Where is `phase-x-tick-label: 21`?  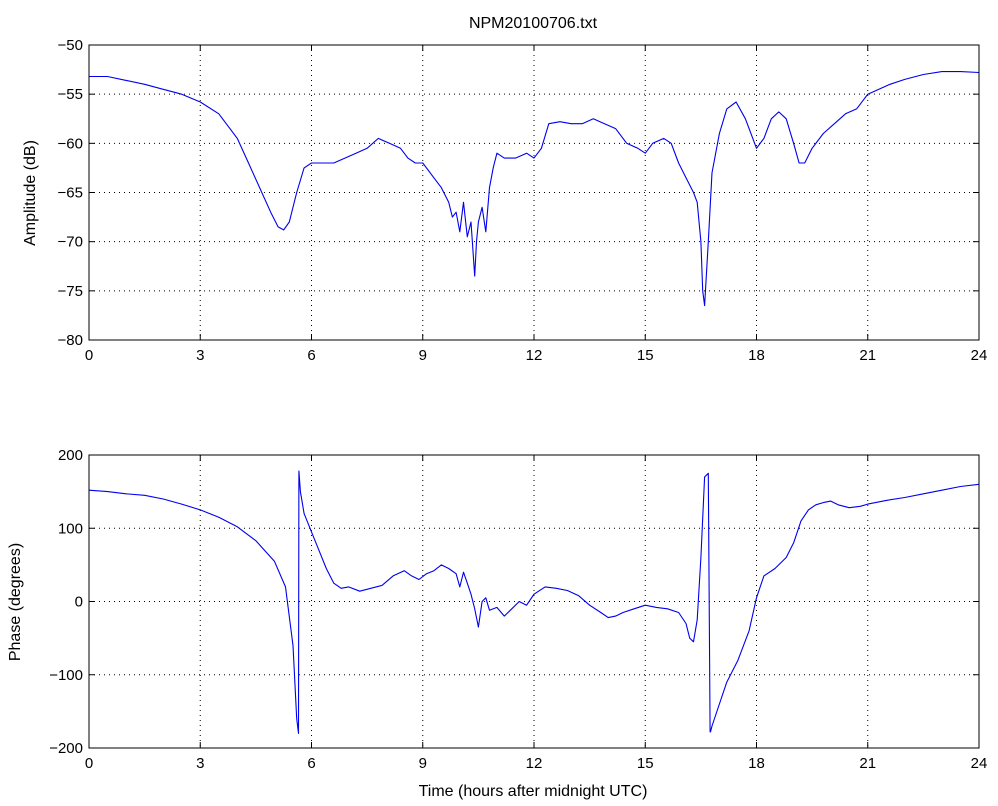 phase-x-tick-label: 21 is located at coordinates (867, 763).